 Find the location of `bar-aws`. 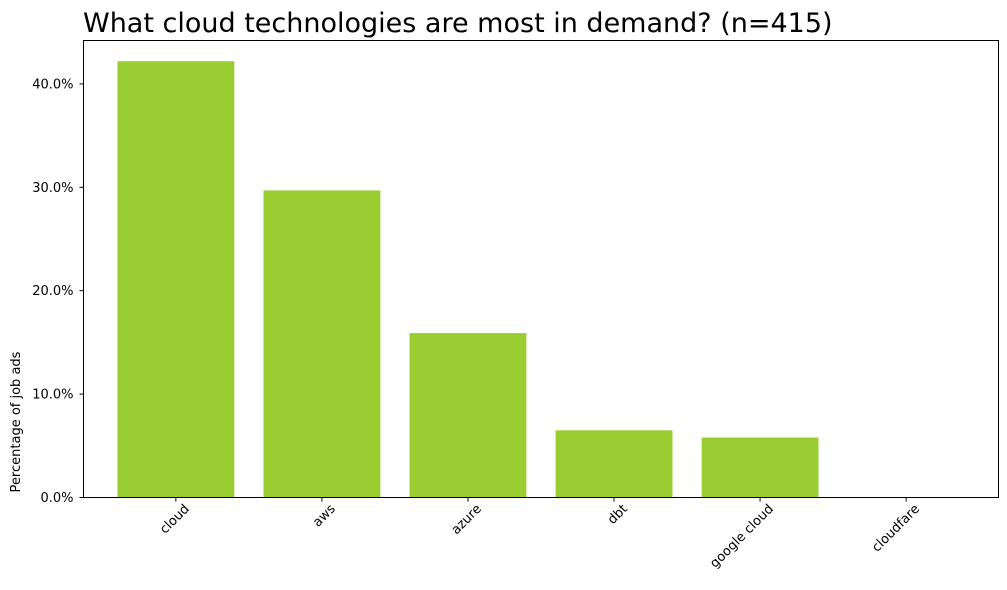

bar-aws is located at coordinates (322, 344).